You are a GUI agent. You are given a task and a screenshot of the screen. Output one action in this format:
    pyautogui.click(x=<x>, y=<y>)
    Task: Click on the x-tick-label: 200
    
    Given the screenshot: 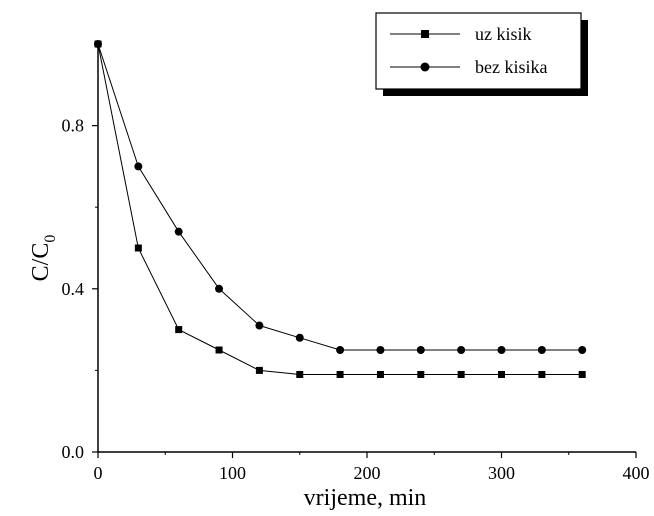 What is the action you would take?
    pyautogui.click(x=367, y=473)
    